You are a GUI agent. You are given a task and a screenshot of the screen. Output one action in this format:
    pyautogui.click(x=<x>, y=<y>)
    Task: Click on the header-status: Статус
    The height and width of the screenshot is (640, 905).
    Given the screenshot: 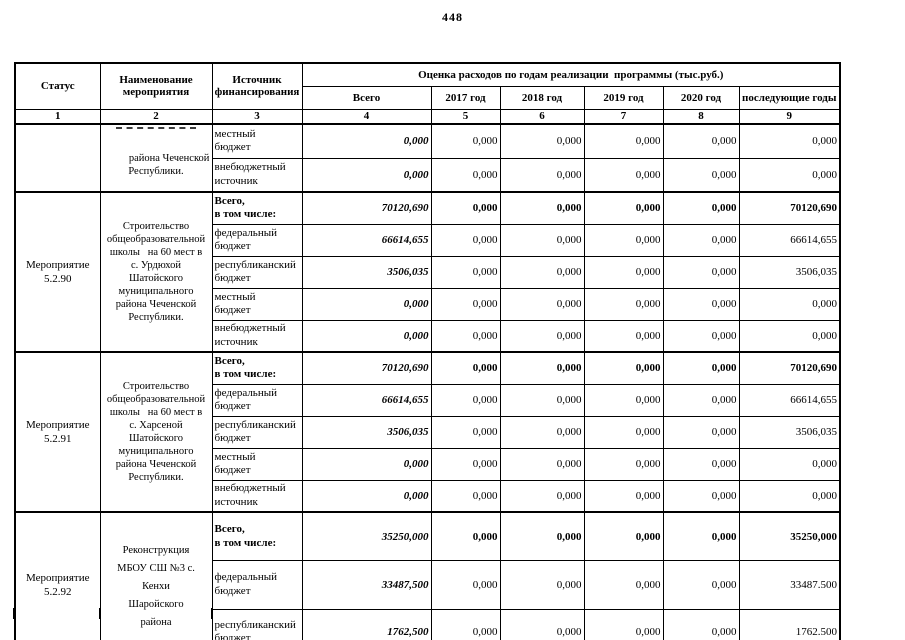 What is the action you would take?
    pyautogui.click(x=57, y=86)
    